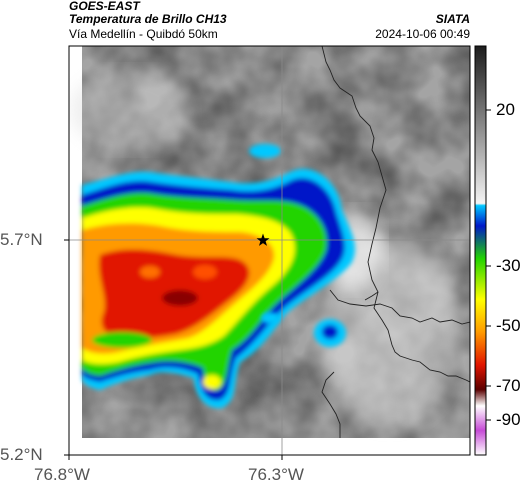  What do you see at coordinates (104, 6) in the screenshot?
I see `satellite-title: GOES-EAST` at bounding box center [104, 6].